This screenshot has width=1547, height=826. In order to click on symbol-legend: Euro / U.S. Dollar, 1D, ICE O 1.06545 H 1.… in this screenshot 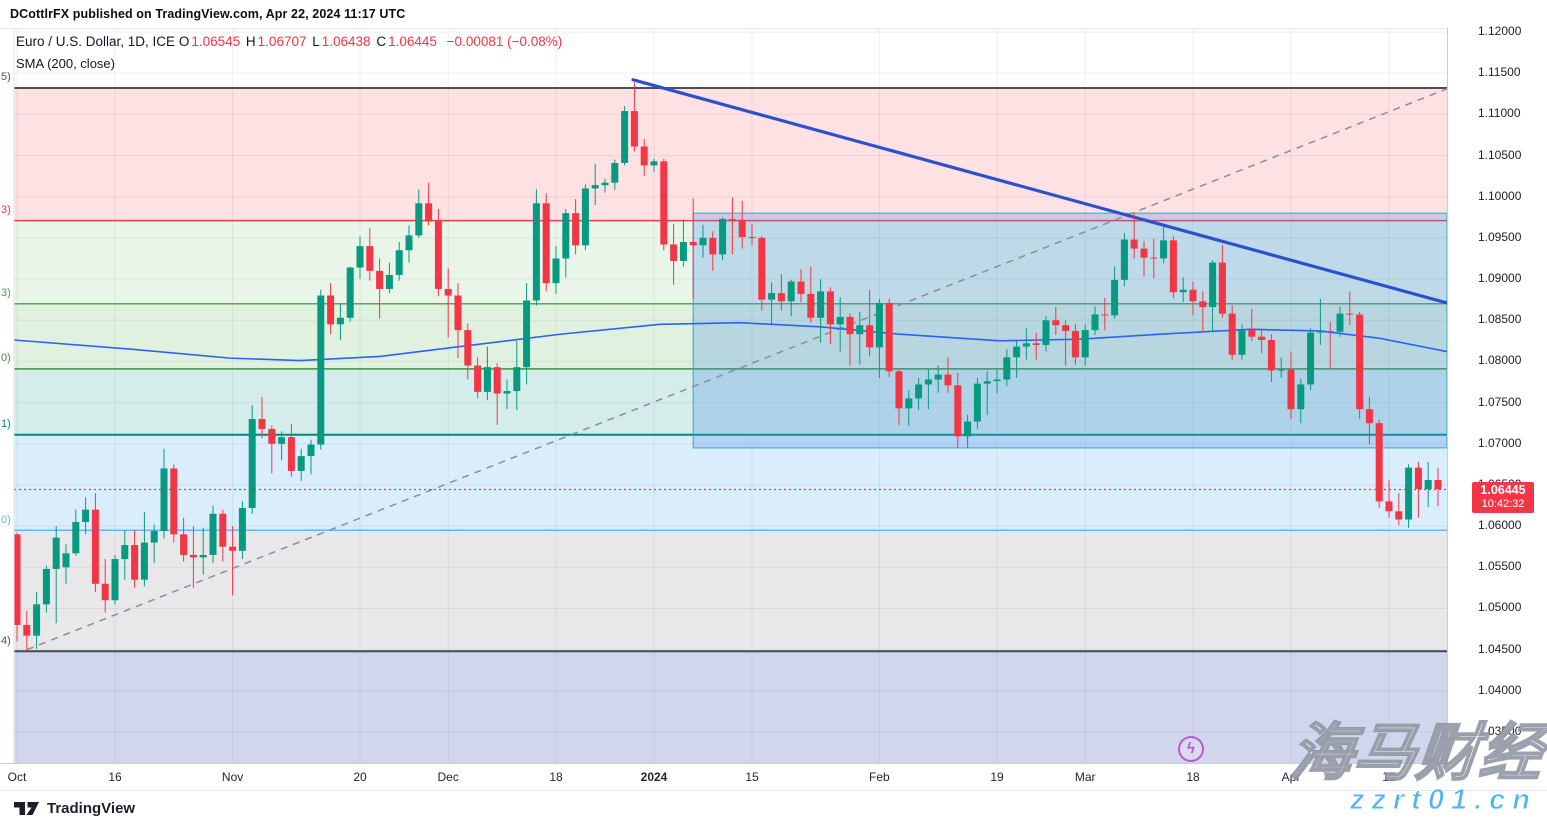, I will do `click(290, 41)`.